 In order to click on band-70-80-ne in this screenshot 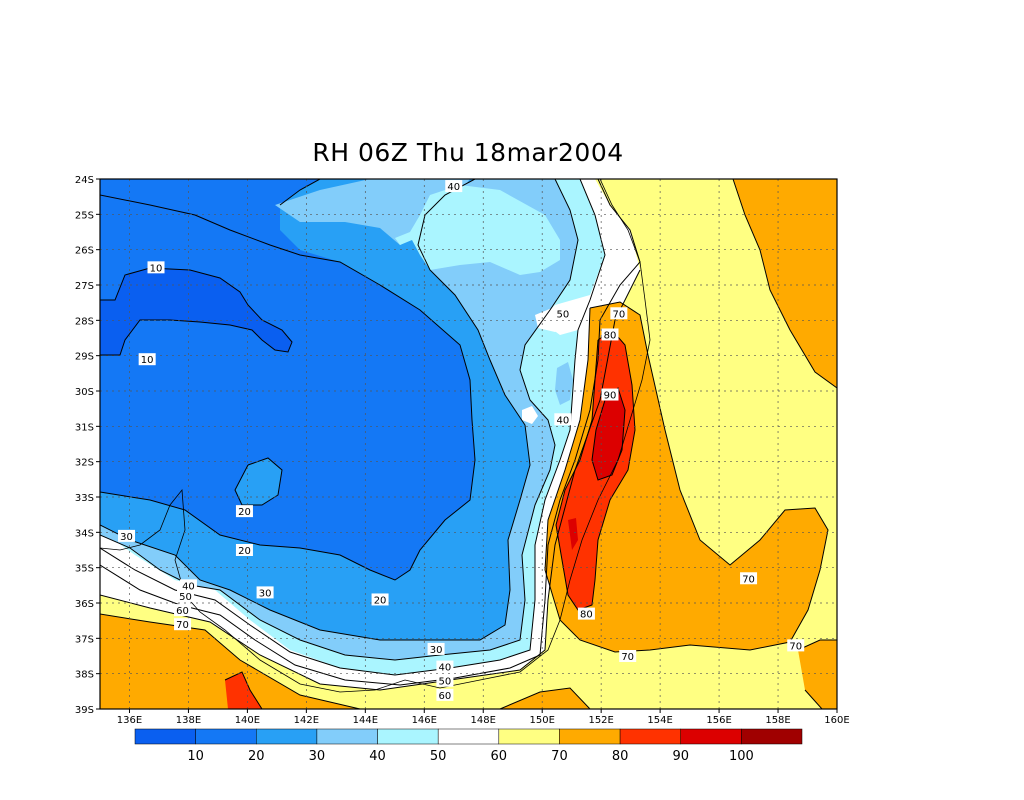, I will do `click(785, 283)`.